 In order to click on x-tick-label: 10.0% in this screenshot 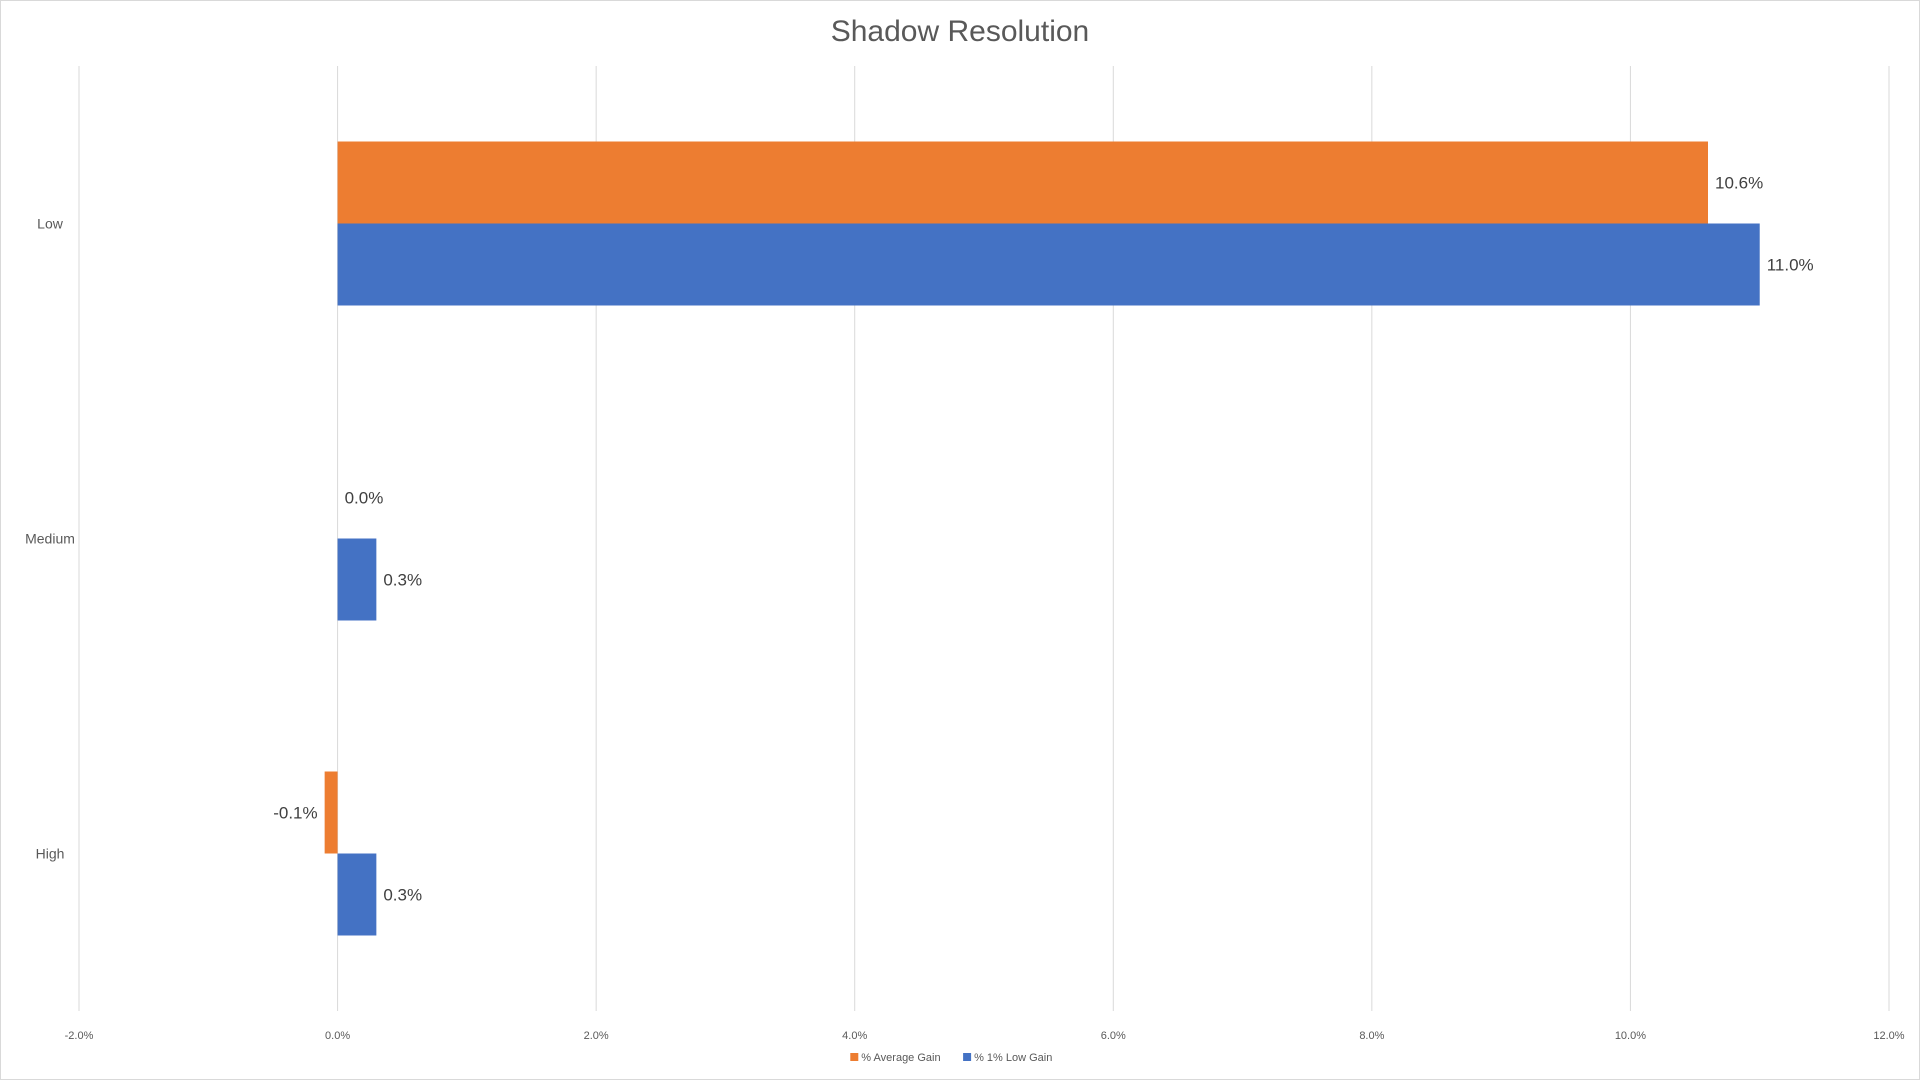, I will do `click(1630, 1036)`.